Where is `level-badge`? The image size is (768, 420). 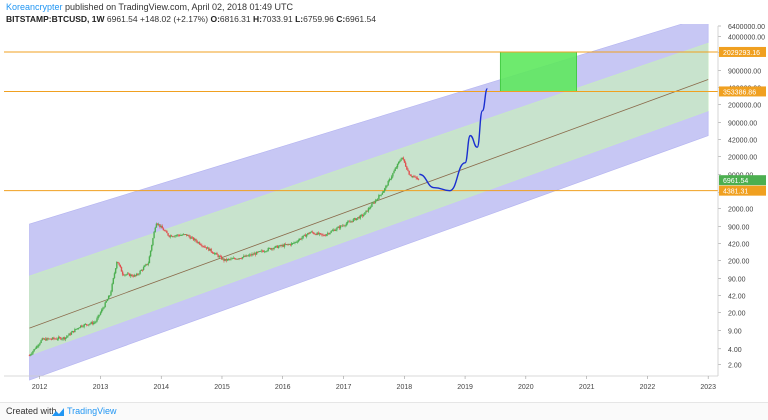
level-badge is located at coordinates (742, 91).